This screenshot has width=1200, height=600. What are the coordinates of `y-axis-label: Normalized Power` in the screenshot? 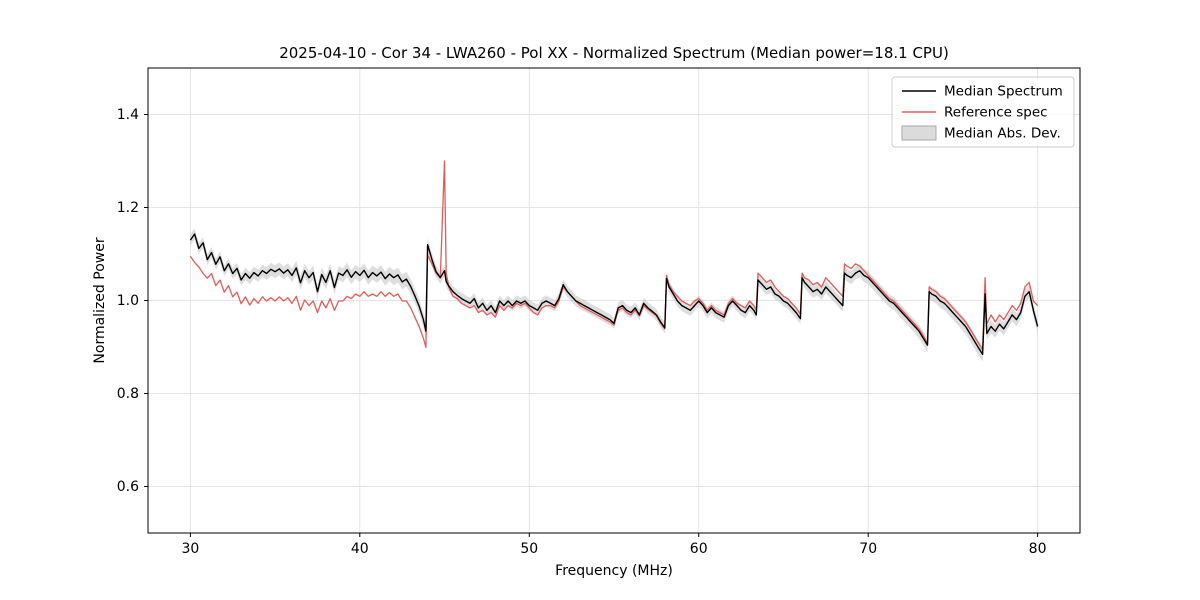 It's located at (100, 300).